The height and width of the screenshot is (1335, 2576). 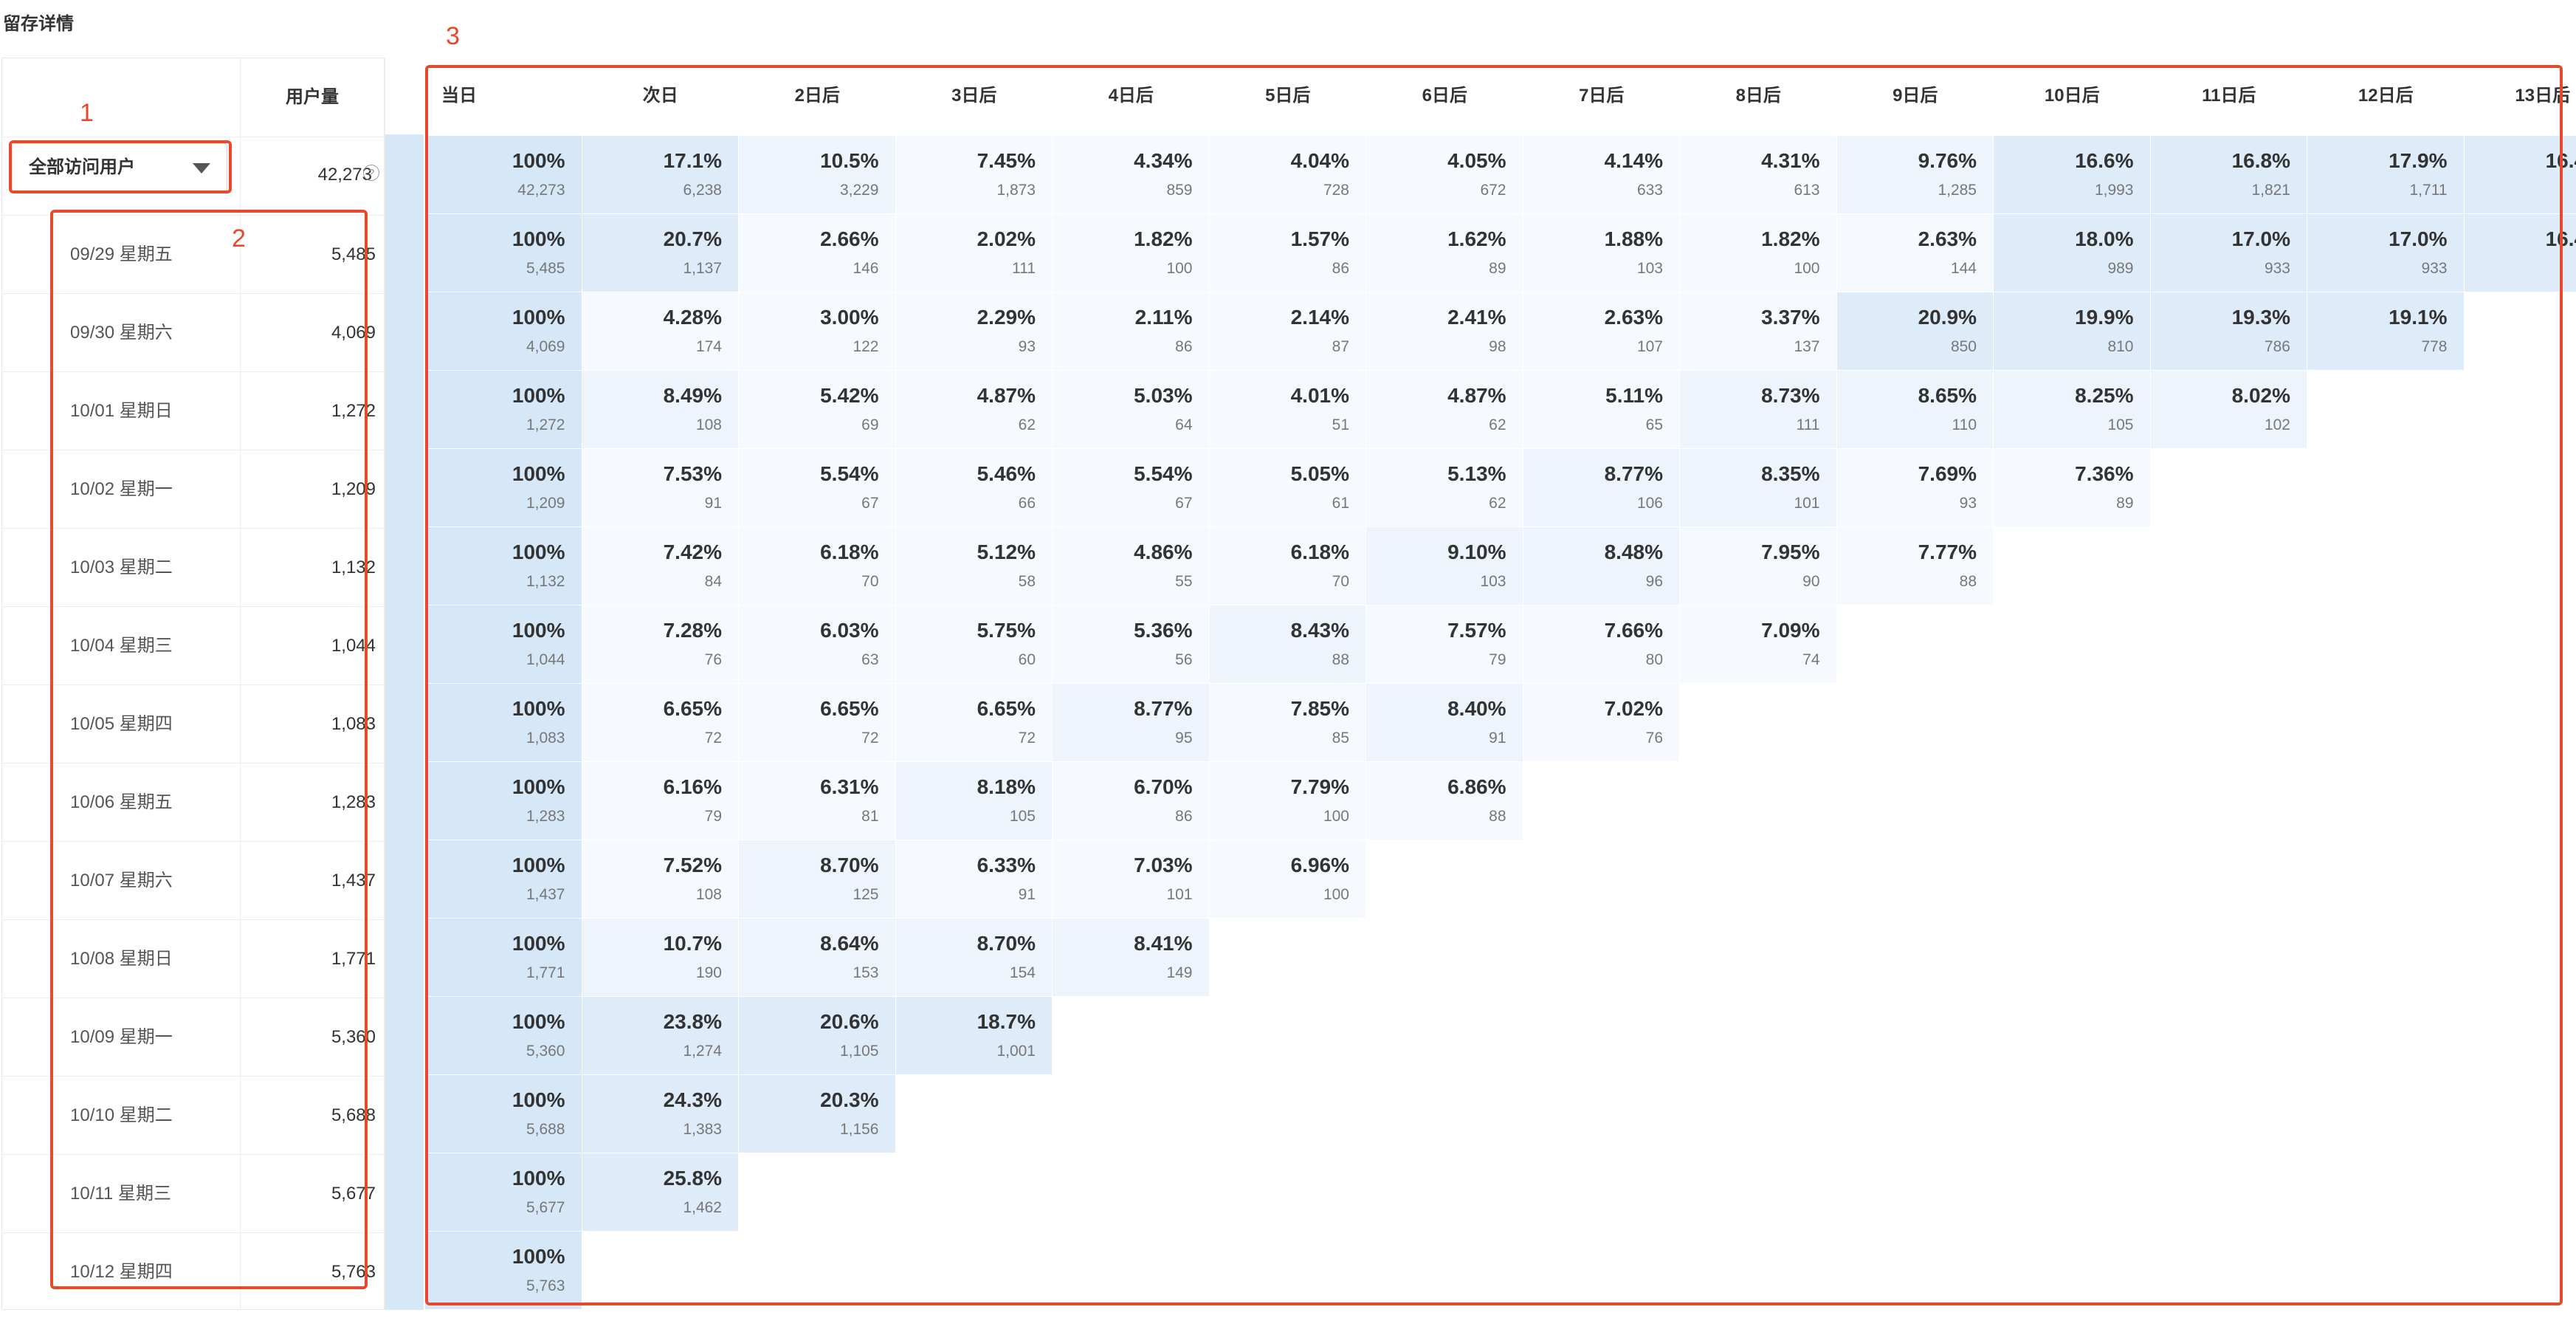 What do you see at coordinates (1288, 723) in the screenshot?
I see `retention-cell: 7.85% 85` at bounding box center [1288, 723].